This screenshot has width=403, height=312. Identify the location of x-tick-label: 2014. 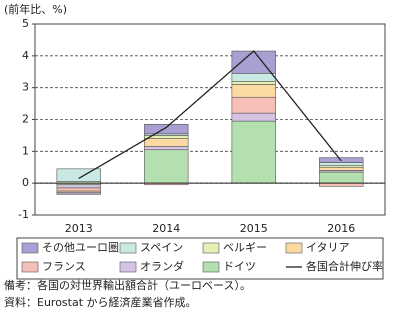
(166, 228).